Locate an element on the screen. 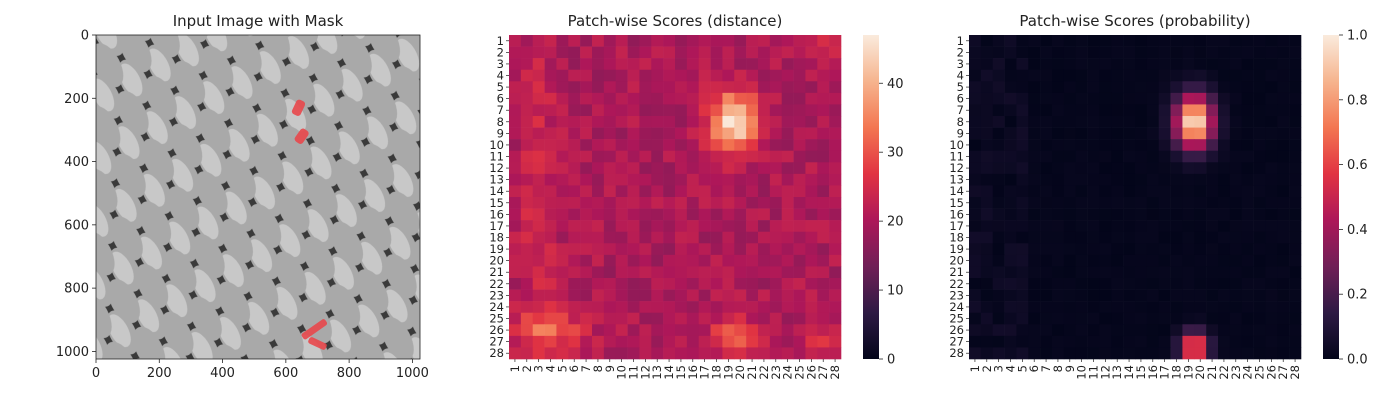 The width and height of the screenshot is (1400, 400). col-label: 18 is located at coordinates (1177, 372).